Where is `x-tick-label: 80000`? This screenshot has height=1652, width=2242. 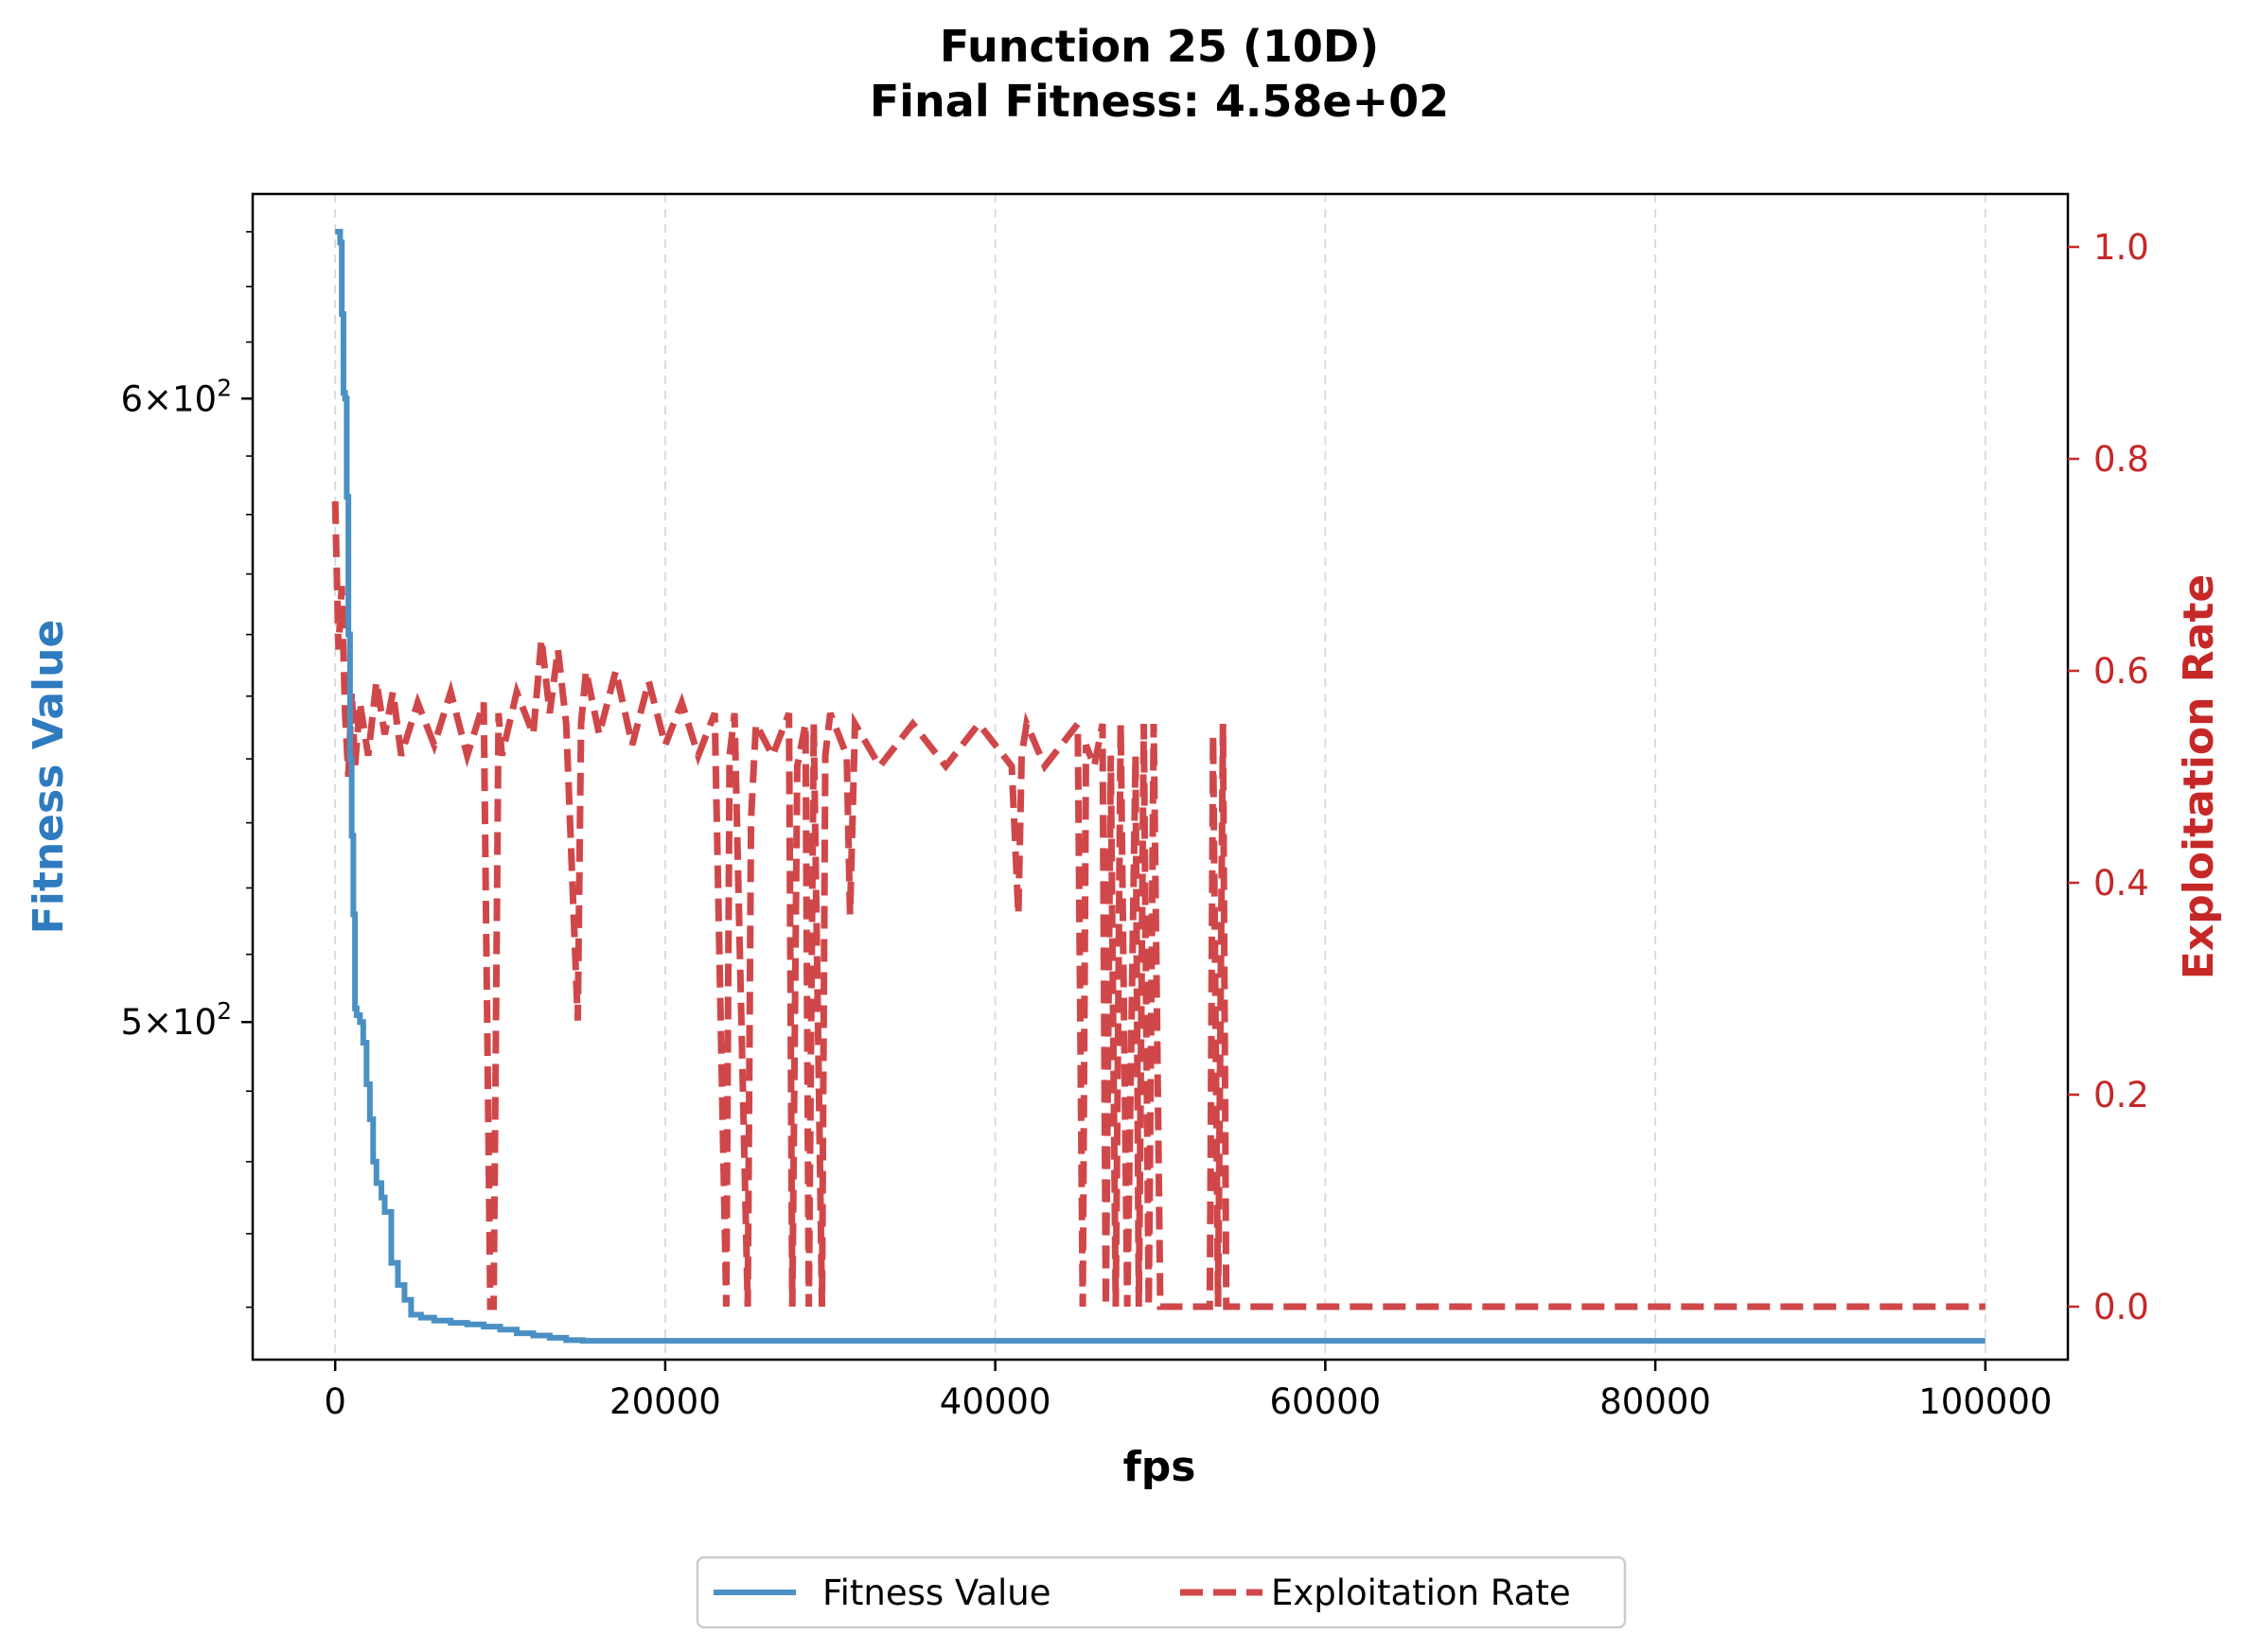
x-tick-label: 80000 is located at coordinates (1655, 1401).